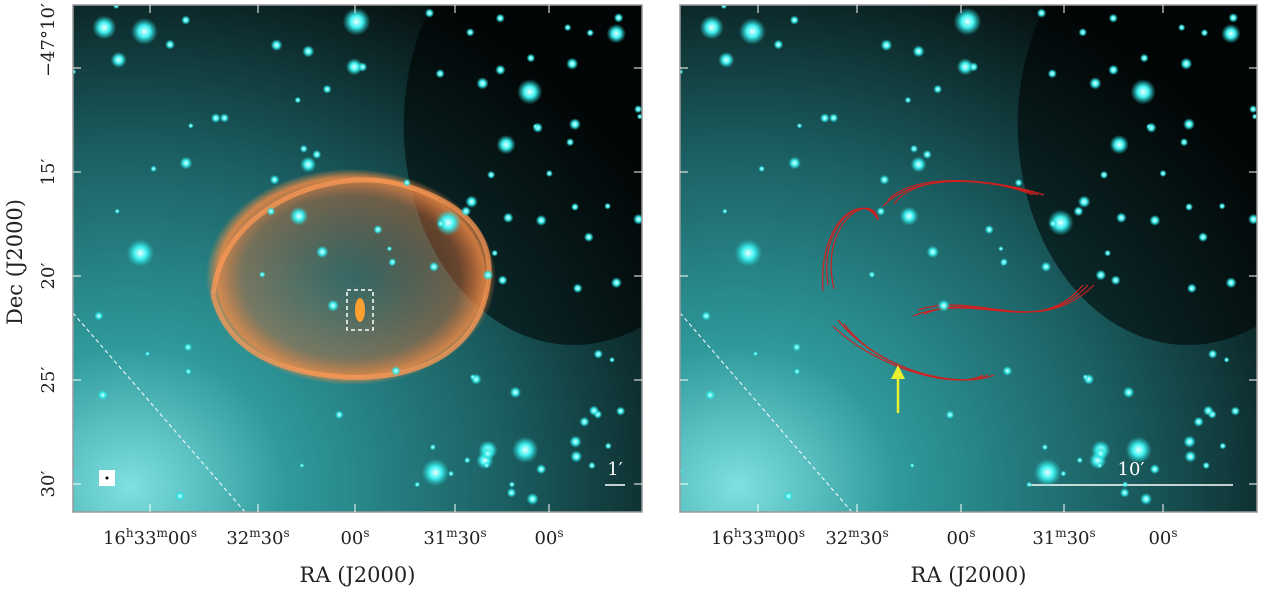 This screenshot has height=590, width=1262. Describe the element at coordinates (48, 276) in the screenshot. I see `y-tick-label: 20′` at that location.